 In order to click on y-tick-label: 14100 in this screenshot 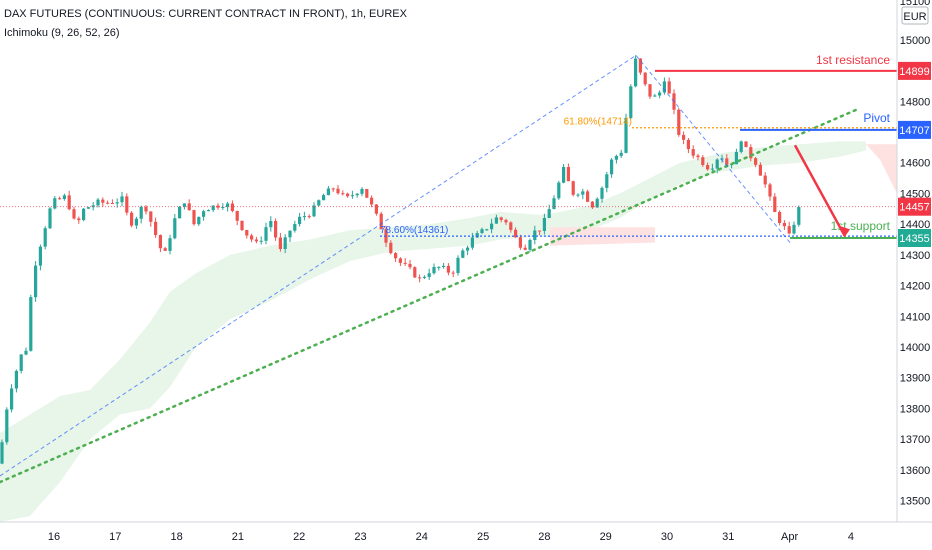, I will do `click(915, 317)`.